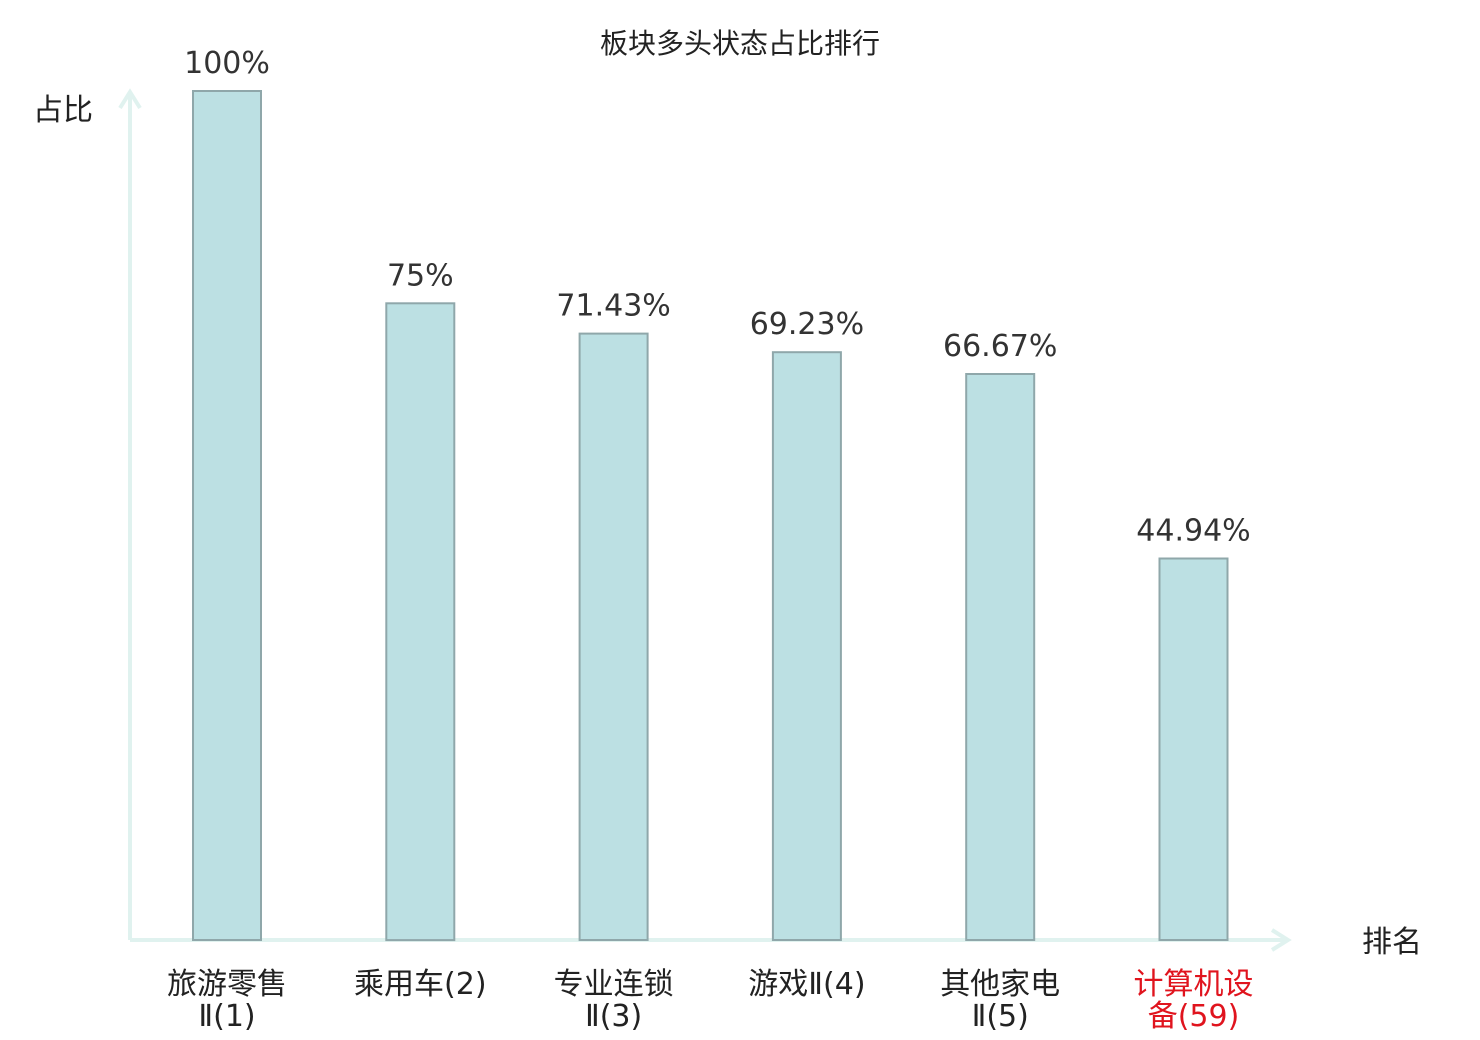  Describe the element at coordinates (1000, 1016) in the screenshot. I see `category-tick-label: Ⅱ(5)` at that location.